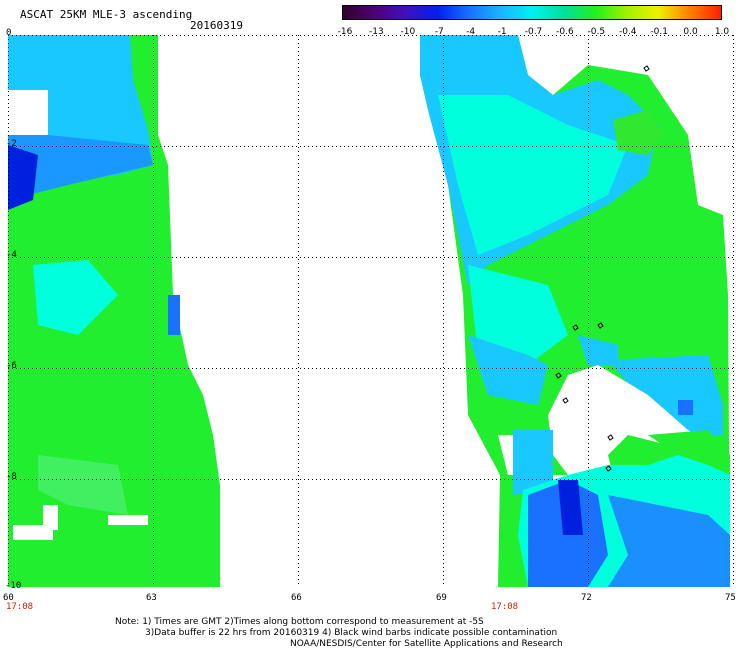  I want to click on colorbar-label: 1.0, so click(722, 32).